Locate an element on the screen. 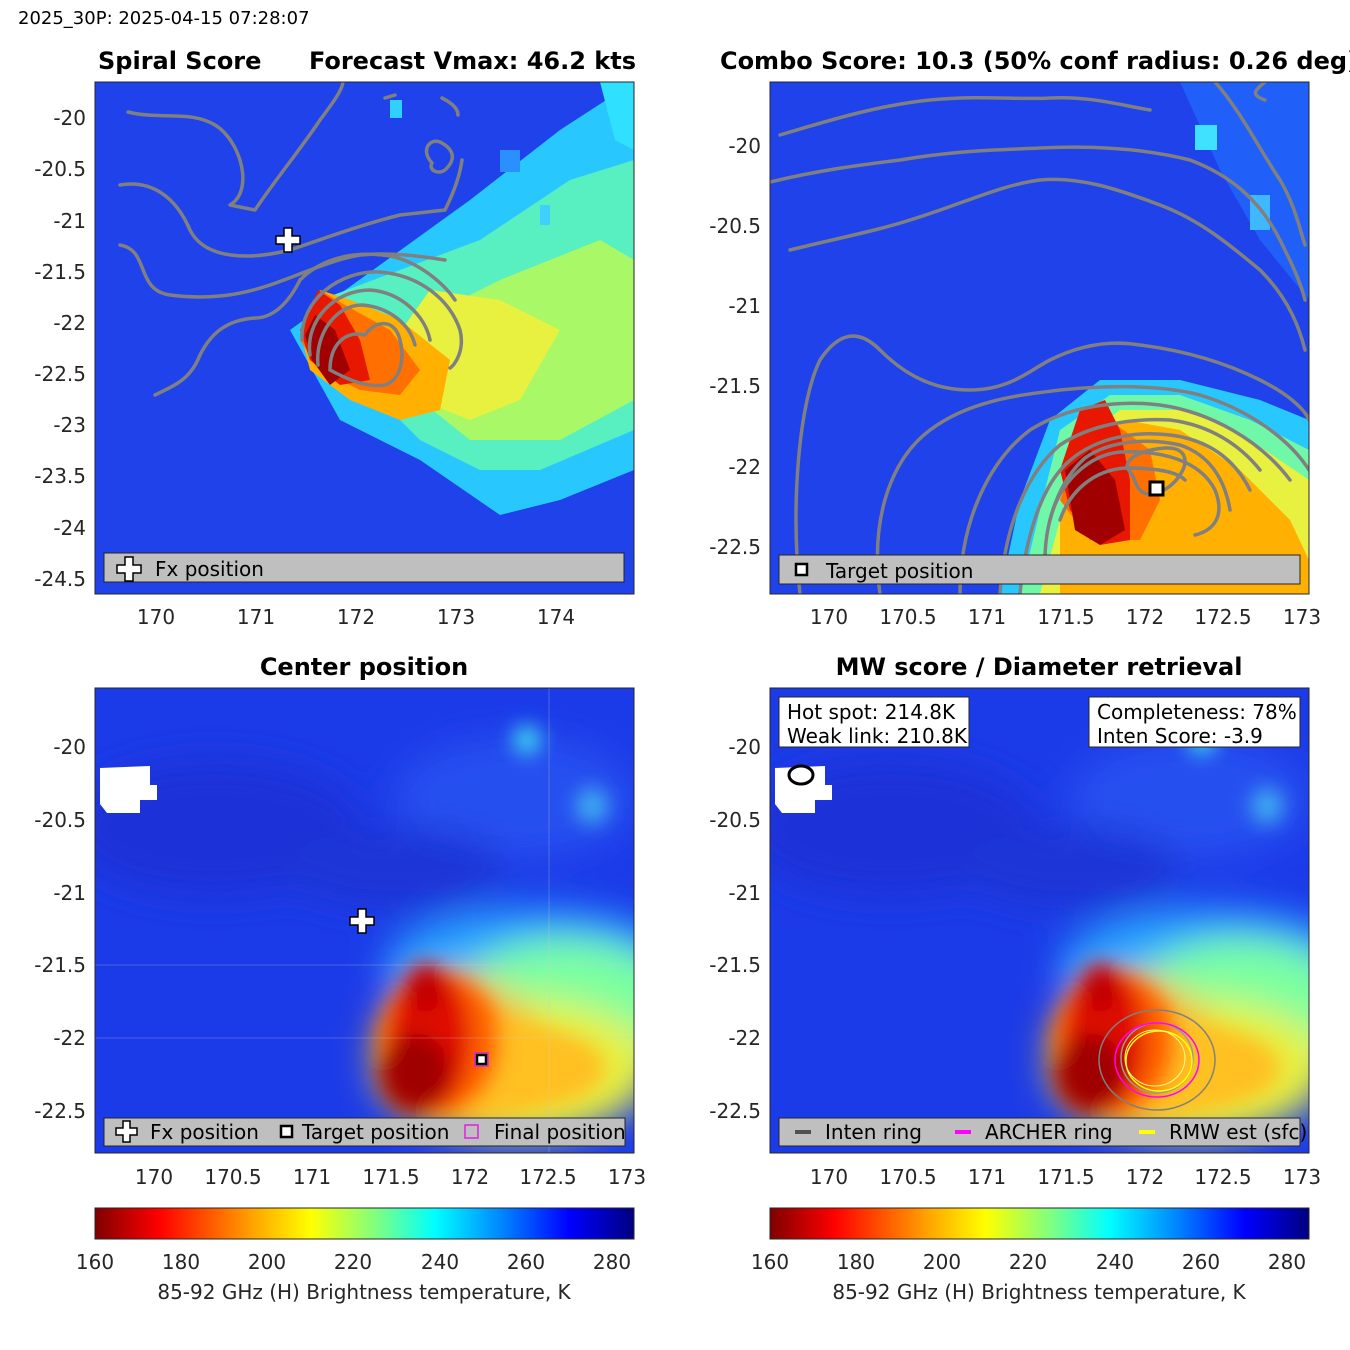  mw-xtick: 171 is located at coordinates (987, 1177).